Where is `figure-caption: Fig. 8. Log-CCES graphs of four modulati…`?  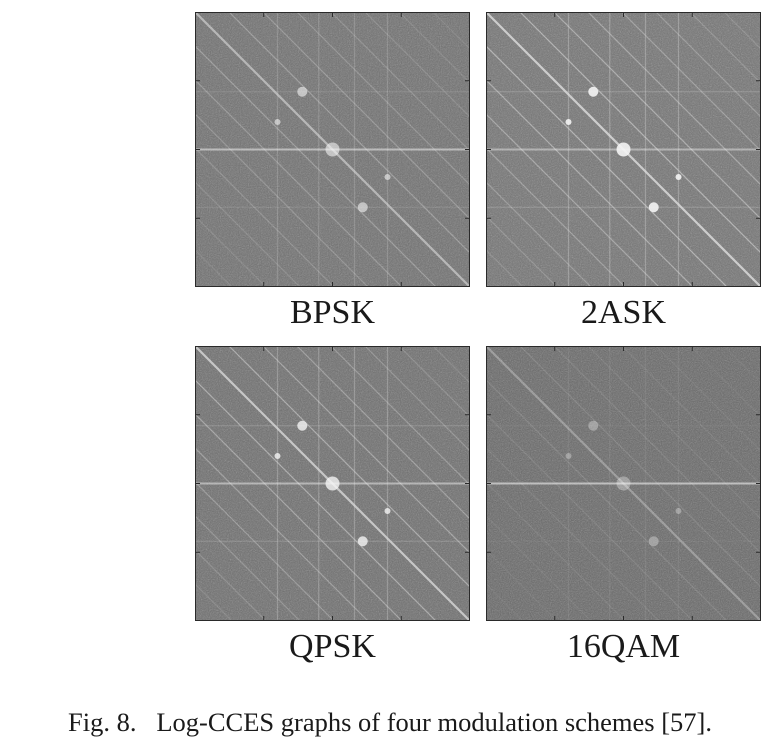 figure-caption: Fig. 8. Log-CCES graphs of four modulati… is located at coordinates (390, 722).